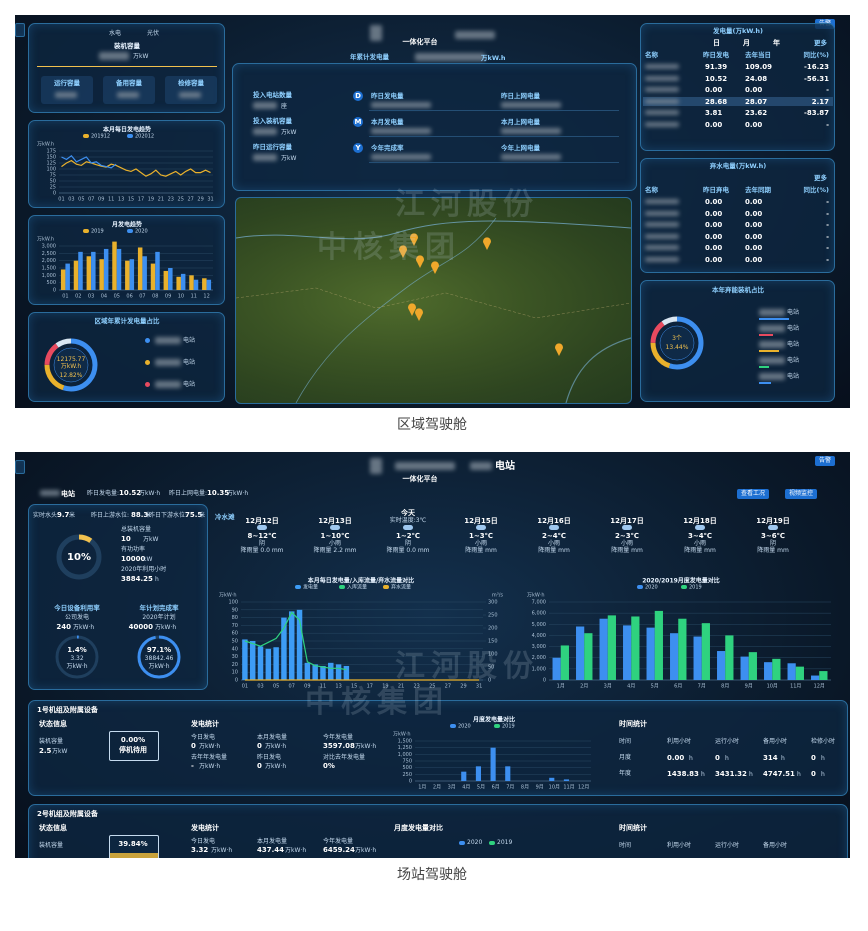 Image resolution: width=868 pixels, height=931 pixels. I want to click on y-tick-label: 10, so click(235, 673).